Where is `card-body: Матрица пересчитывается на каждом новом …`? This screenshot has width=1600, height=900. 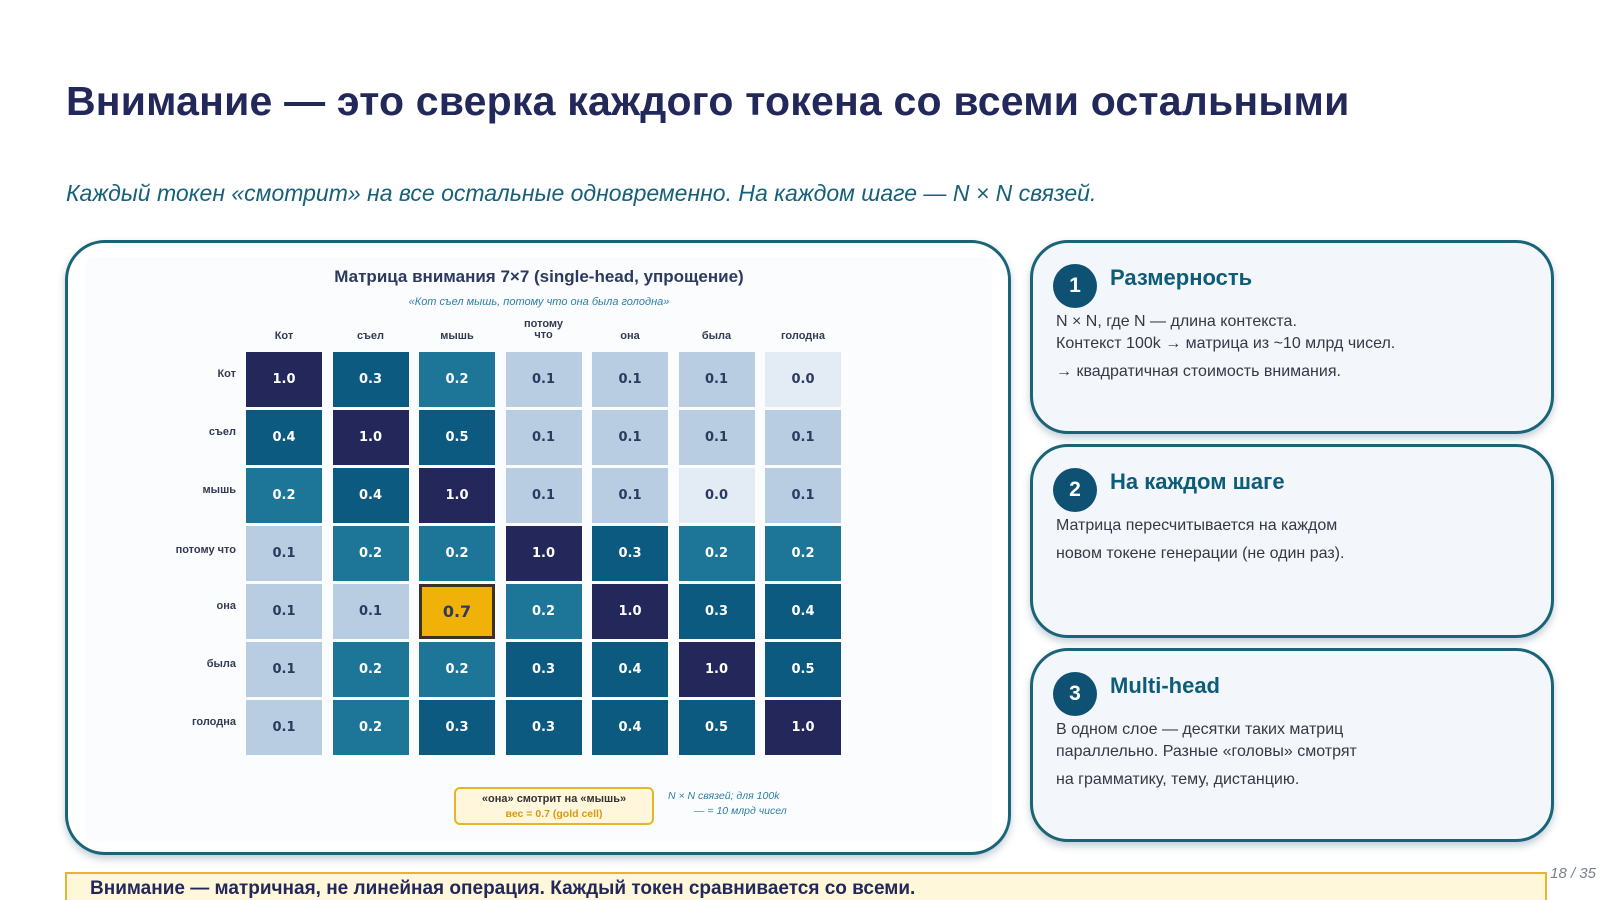 card-body: Матрица пересчитывается на каждом новом … is located at coordinates (1296, 540).